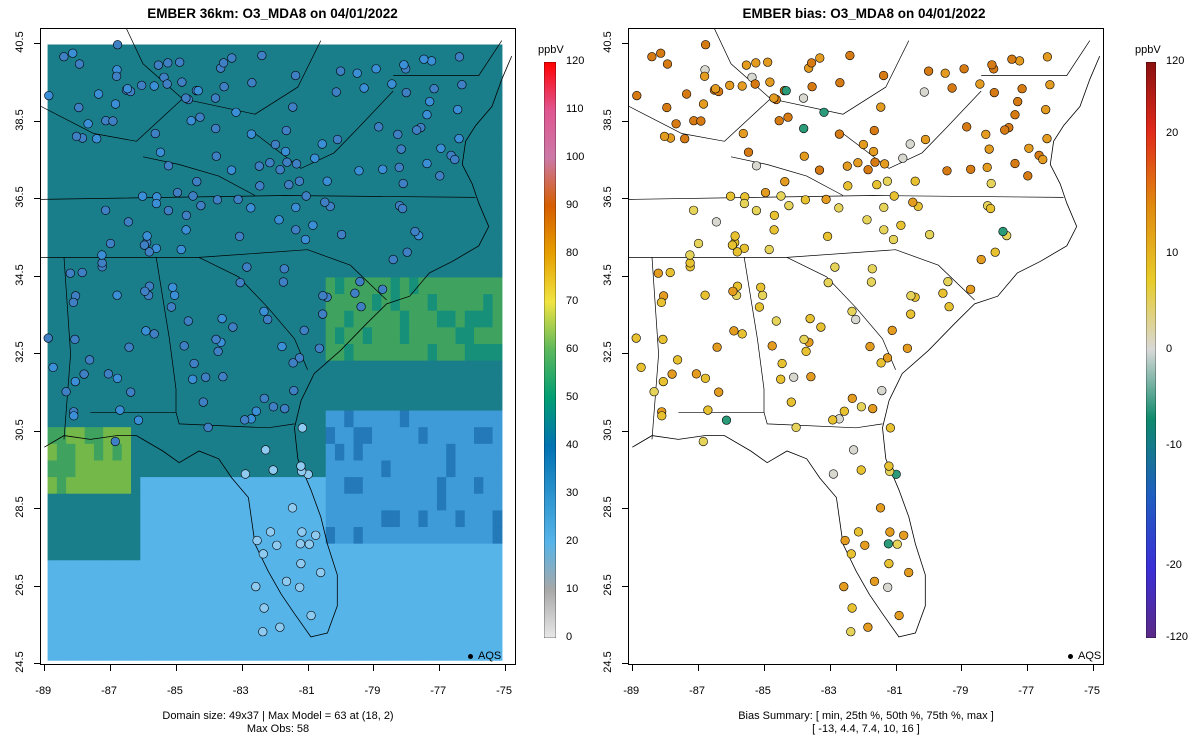 This screenshot has height=750, width=1200. What do you see at coordinates (960, 691) in the screenshot?
I see `x-tick-label: -79` at bounding box center [960, 691].